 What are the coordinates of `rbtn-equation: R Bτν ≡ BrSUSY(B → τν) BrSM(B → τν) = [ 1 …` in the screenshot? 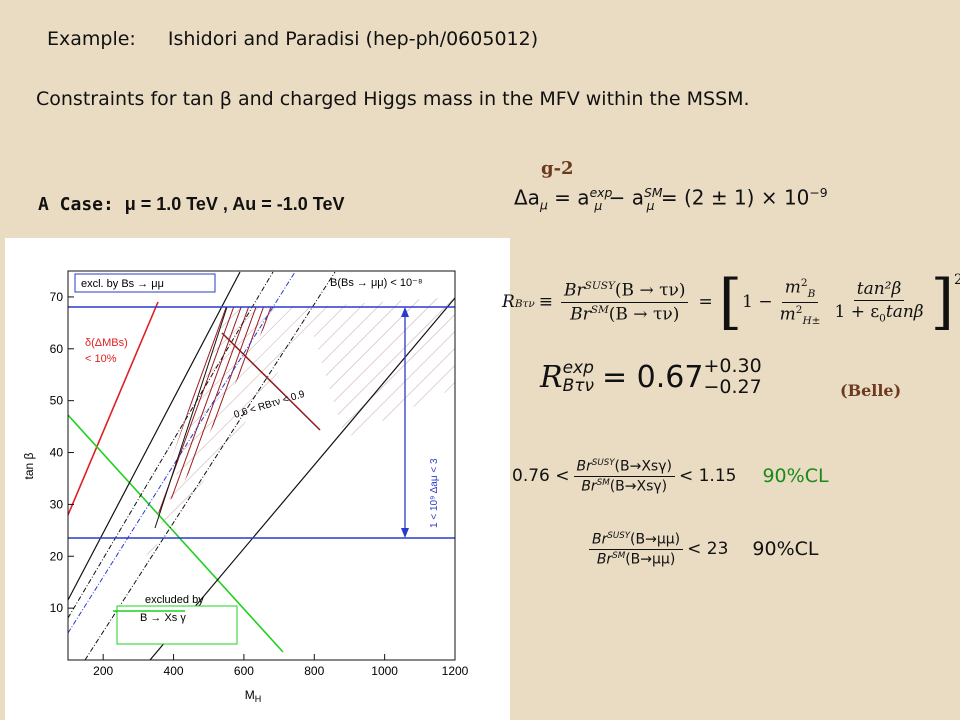 It's located at (731, 302).